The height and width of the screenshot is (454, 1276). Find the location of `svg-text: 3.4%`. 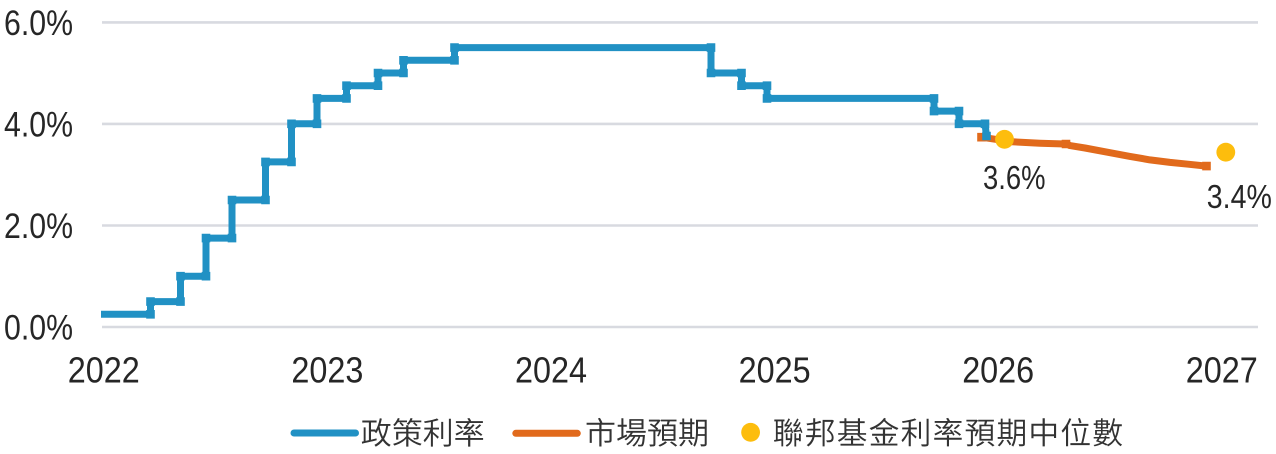

svg-text: 3.4% is located at coordinates (1239, 197).